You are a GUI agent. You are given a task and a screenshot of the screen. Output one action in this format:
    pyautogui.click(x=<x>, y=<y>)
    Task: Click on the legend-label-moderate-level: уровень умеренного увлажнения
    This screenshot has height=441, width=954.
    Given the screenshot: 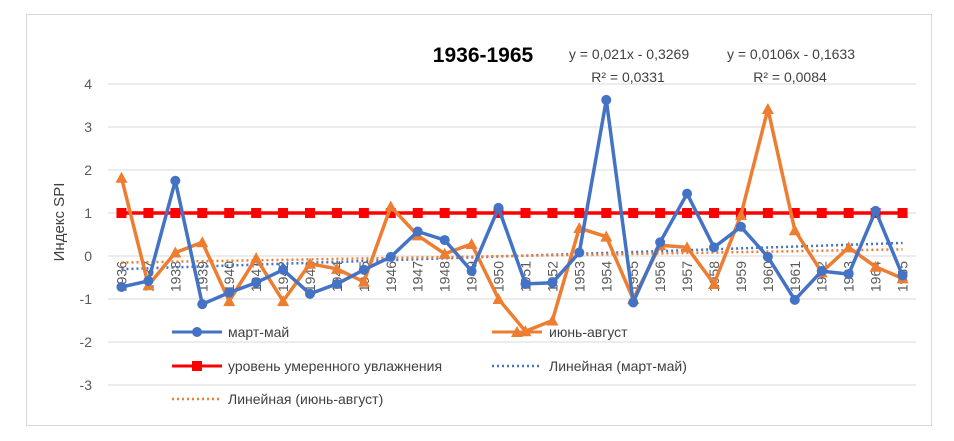 What is the action you would take?
    pyautogui.click(x=335, y=366)
    